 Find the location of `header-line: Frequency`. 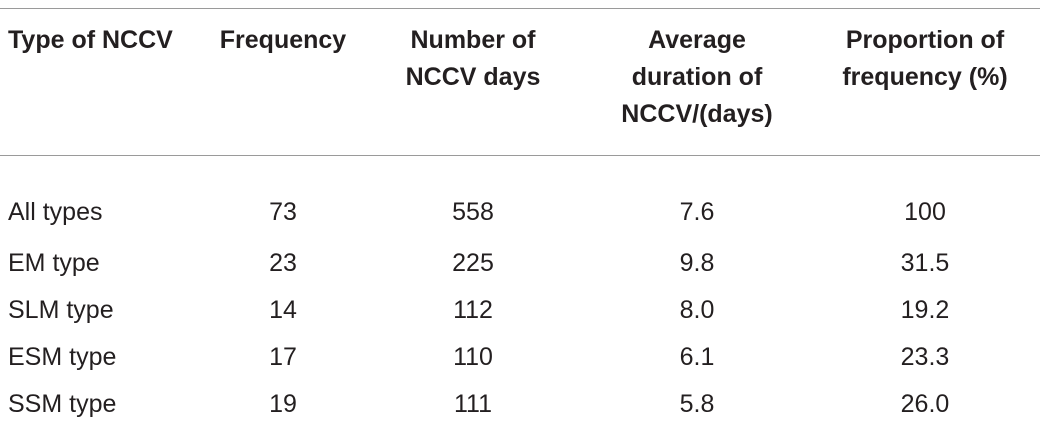

header-line: Frequency is located at coordinates (283, 40).